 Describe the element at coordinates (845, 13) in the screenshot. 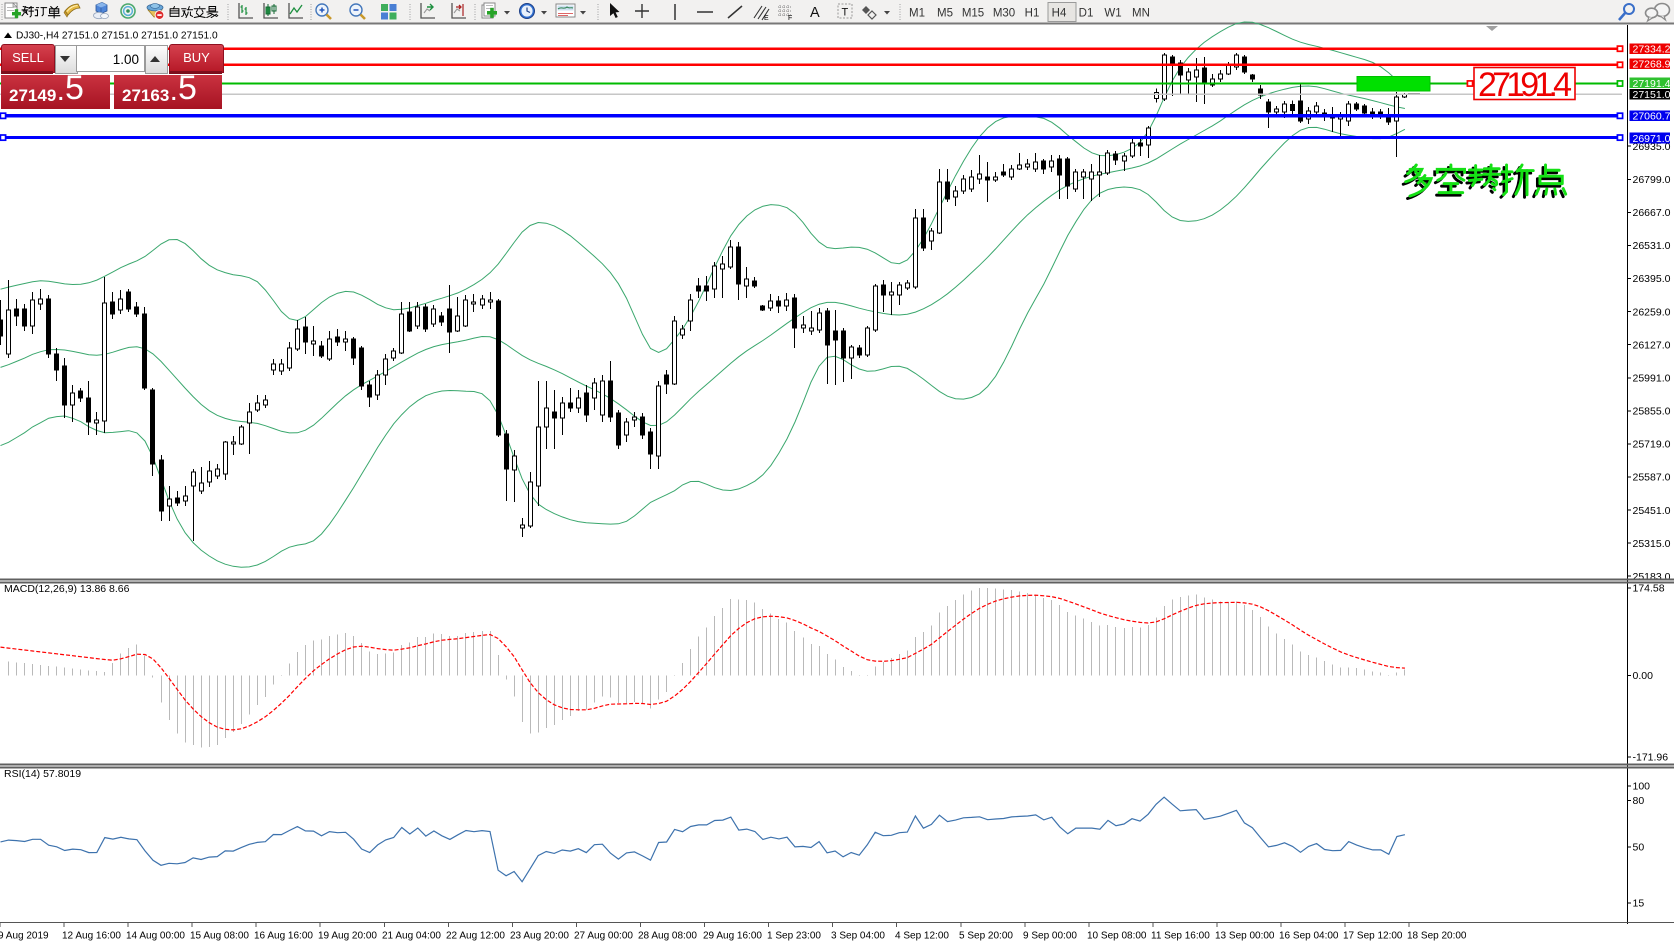

I see `svg-text: T` at that location.